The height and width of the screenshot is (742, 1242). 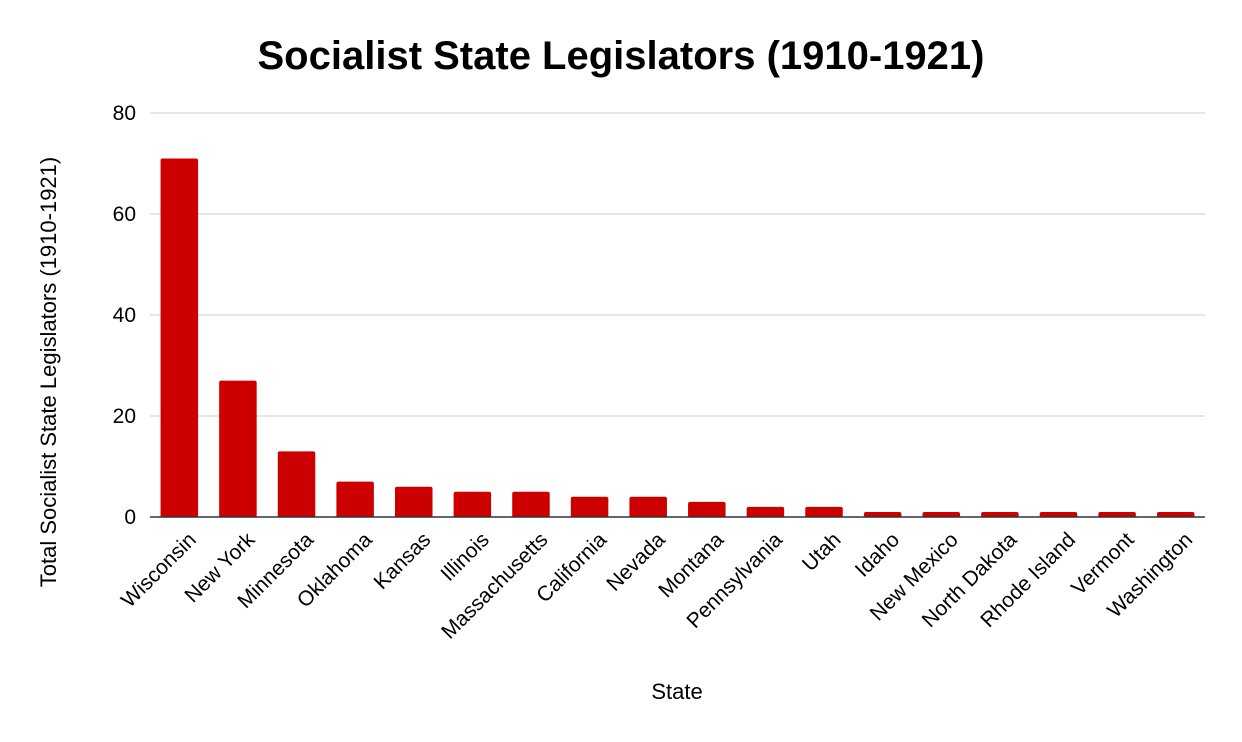 What do you see at coordinates (124, 416) in the screenshot?
I see `y-tick-label: 20` at bounding box center [124, 416].